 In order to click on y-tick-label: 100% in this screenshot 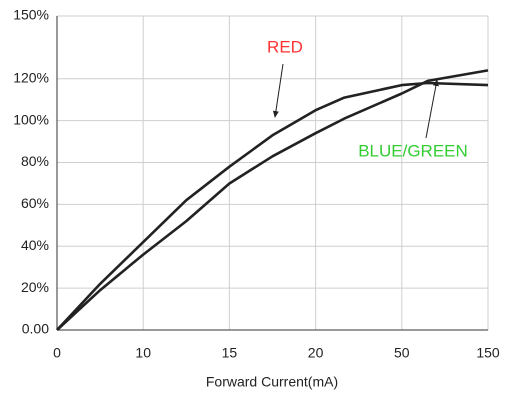, I will do `click(31, 119)`.